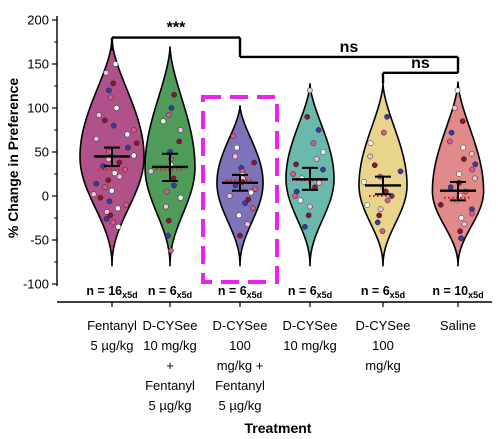 This screenshot has width=498, height=439. What do you see at coordinates (45, 196) in the screenshot?
I see `y-tick-label: 0` at bounding box center [45, 196].